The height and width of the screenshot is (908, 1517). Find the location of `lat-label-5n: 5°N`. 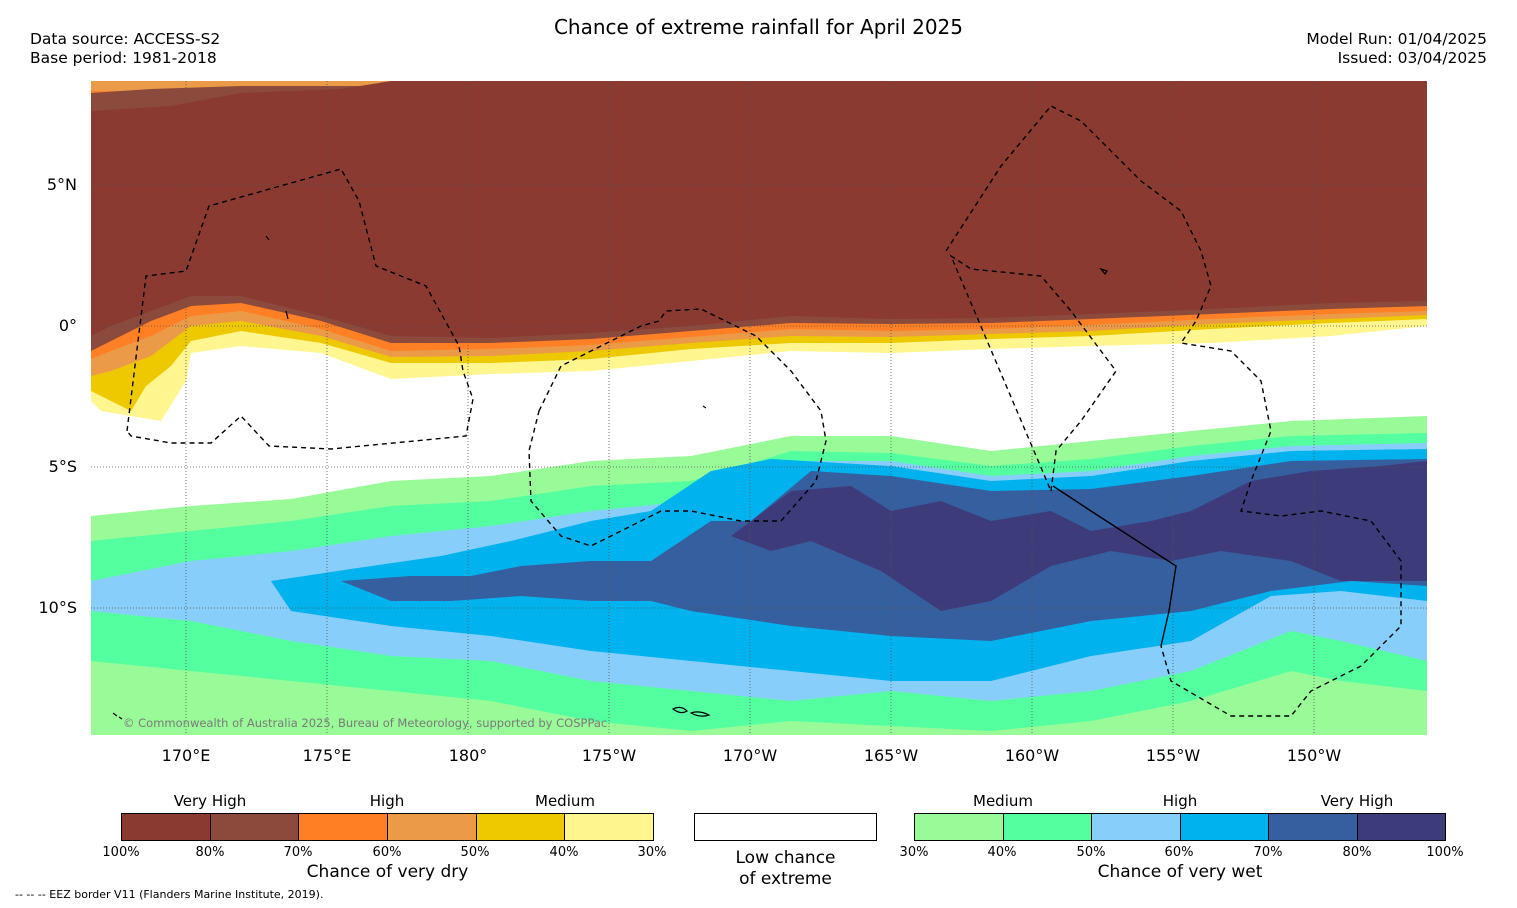

lat-label-5n: 5°N is located at coordinates (61, 184).